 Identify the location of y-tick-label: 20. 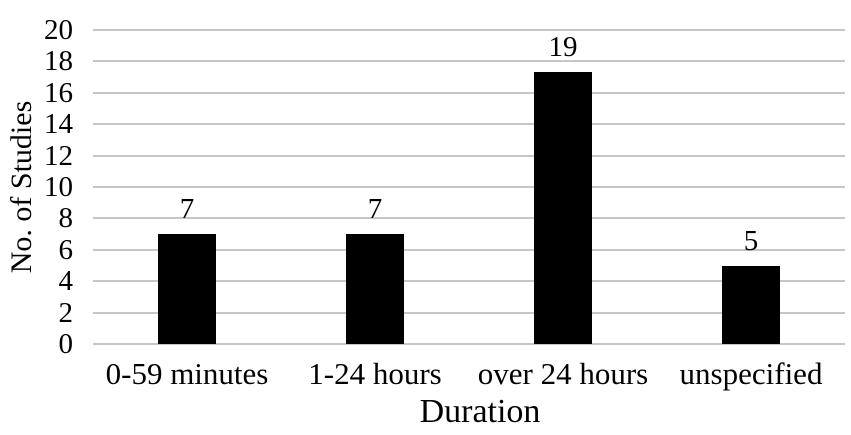
(58, 30).